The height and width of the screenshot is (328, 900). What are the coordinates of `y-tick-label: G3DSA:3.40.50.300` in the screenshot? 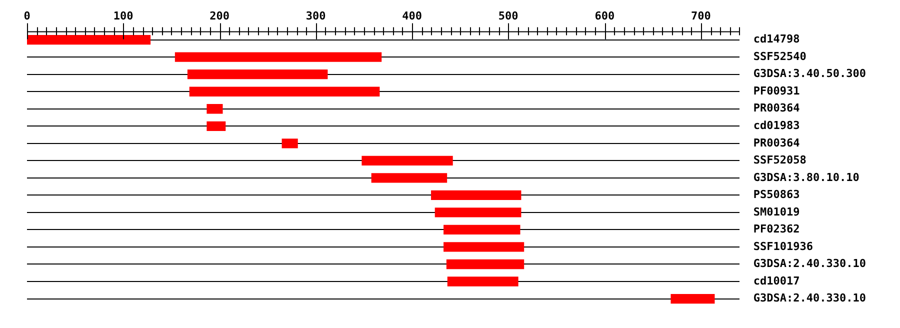 It's located at (809, 73).